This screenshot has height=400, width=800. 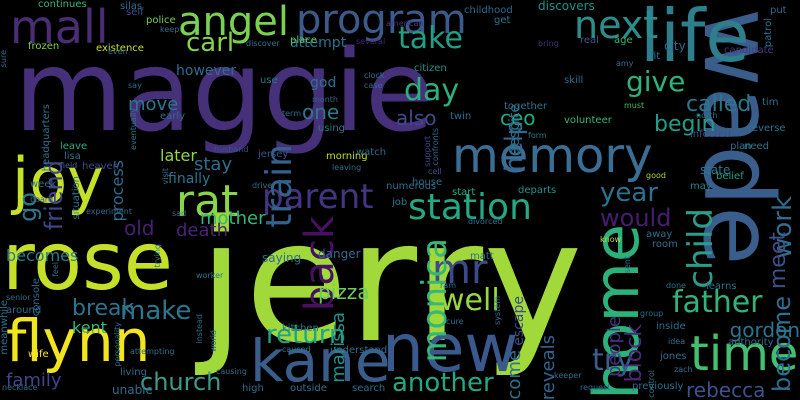 I want to click on word-rose: rose, so click(x=87, y=261).